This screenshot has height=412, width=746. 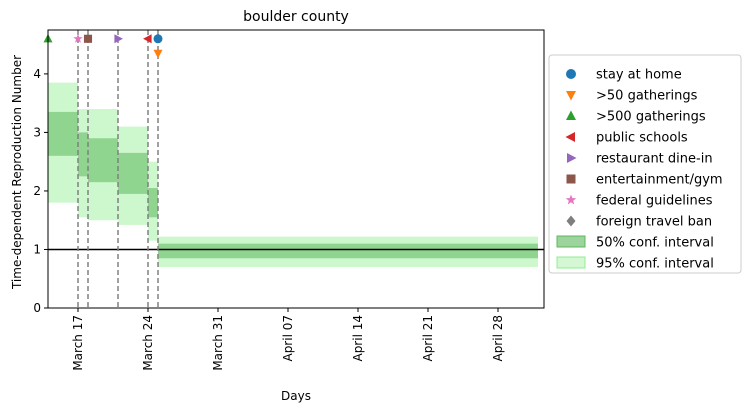 What do you see at coordinates (655, 243) in the screenshot?
I see `legend-label-8: 50% conf. interval` at bounding box center [655, 243].